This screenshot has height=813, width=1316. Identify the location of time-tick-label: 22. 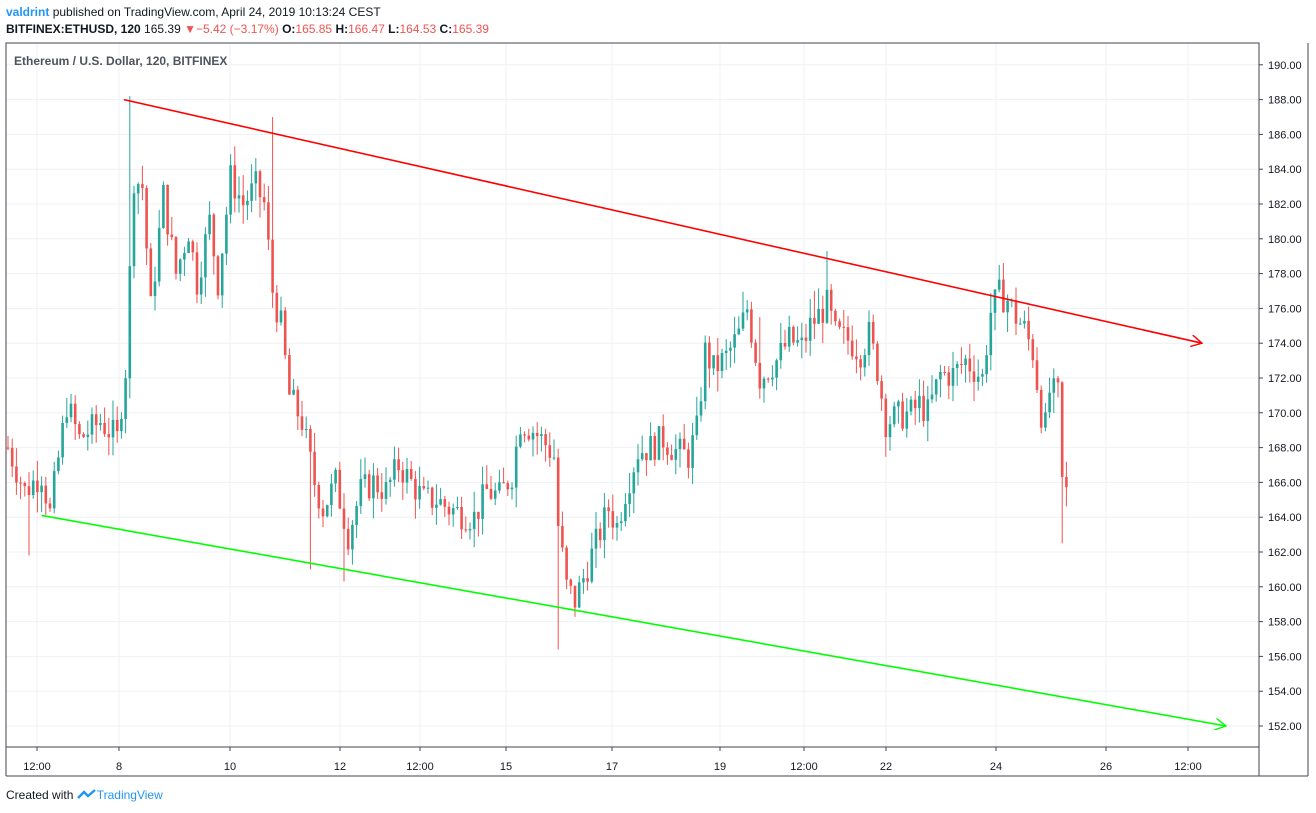
(886, 767).